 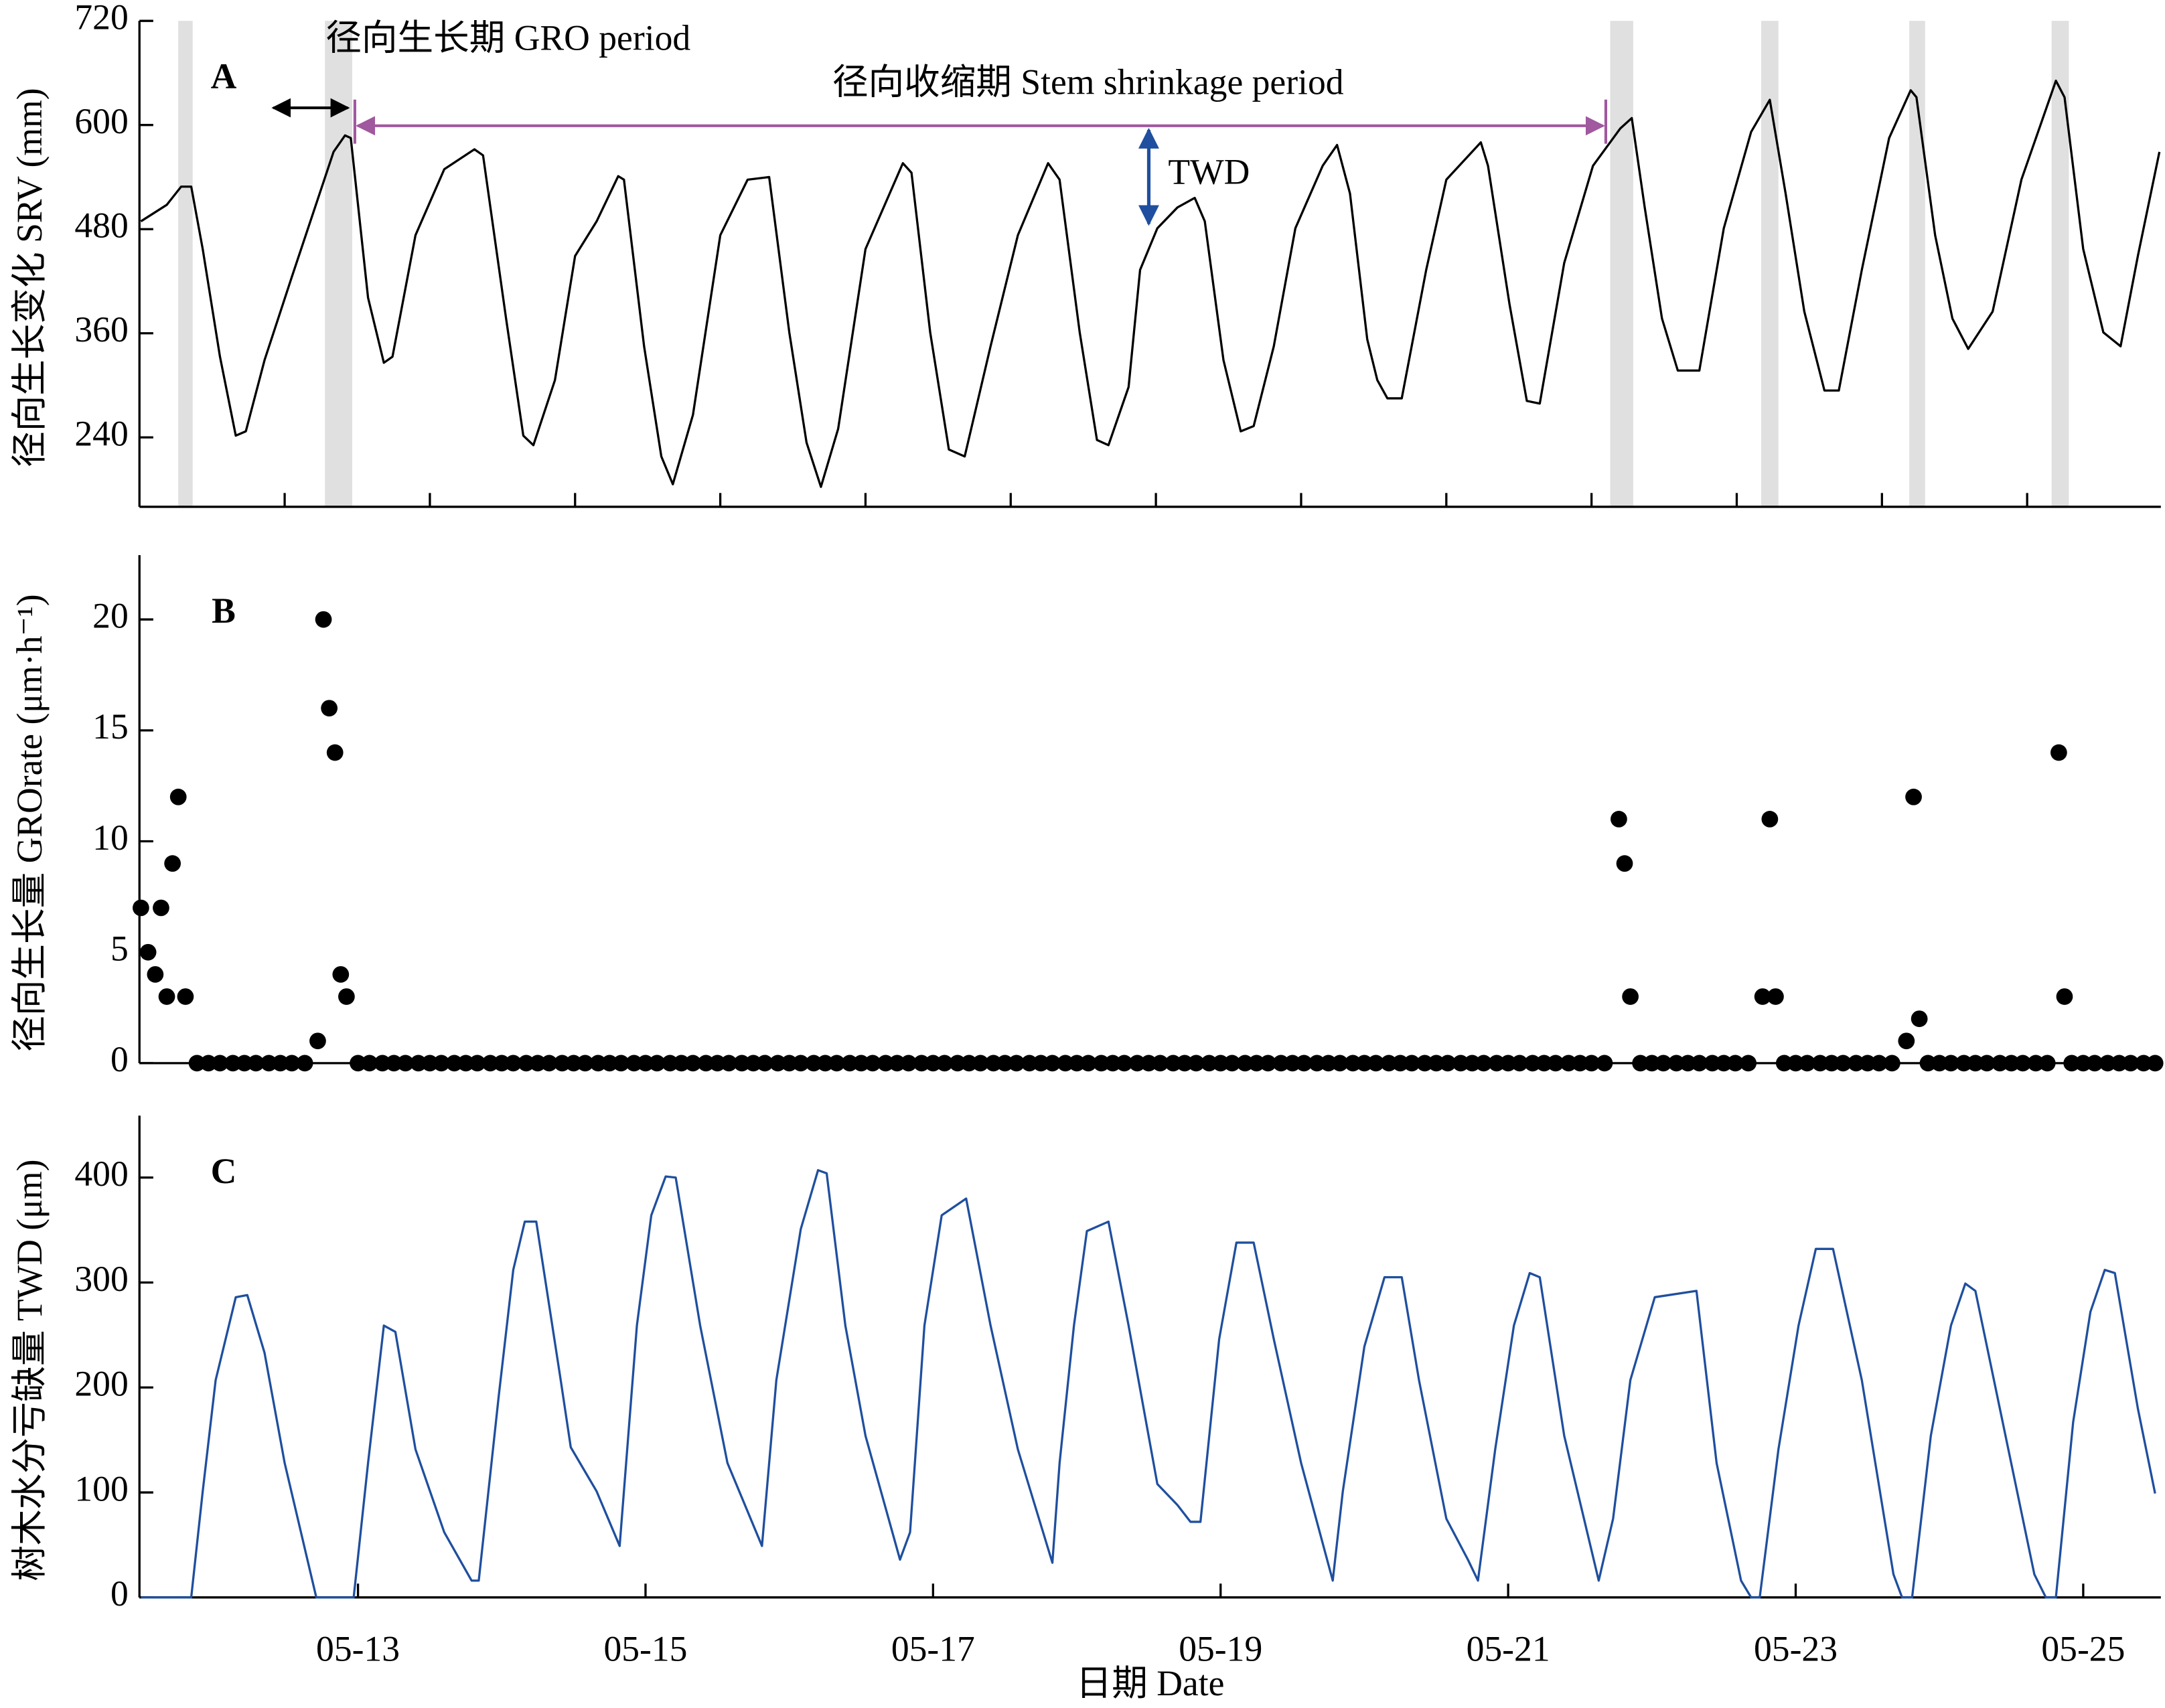 I want to click on x-axis-label: 日期 Date, so click(x=1150, y=1683).